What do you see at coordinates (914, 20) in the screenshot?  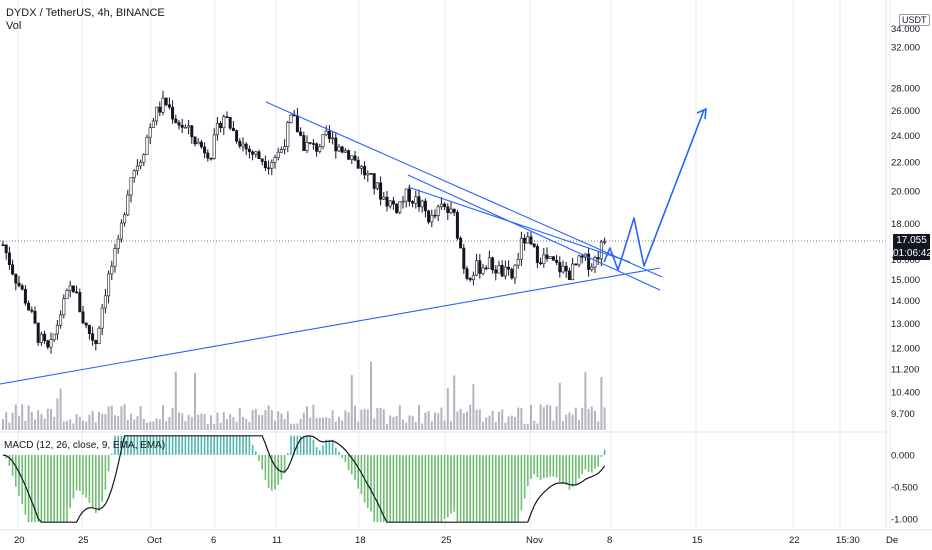 I see `currency-badge: USDT` at bounding box center [914, 20].